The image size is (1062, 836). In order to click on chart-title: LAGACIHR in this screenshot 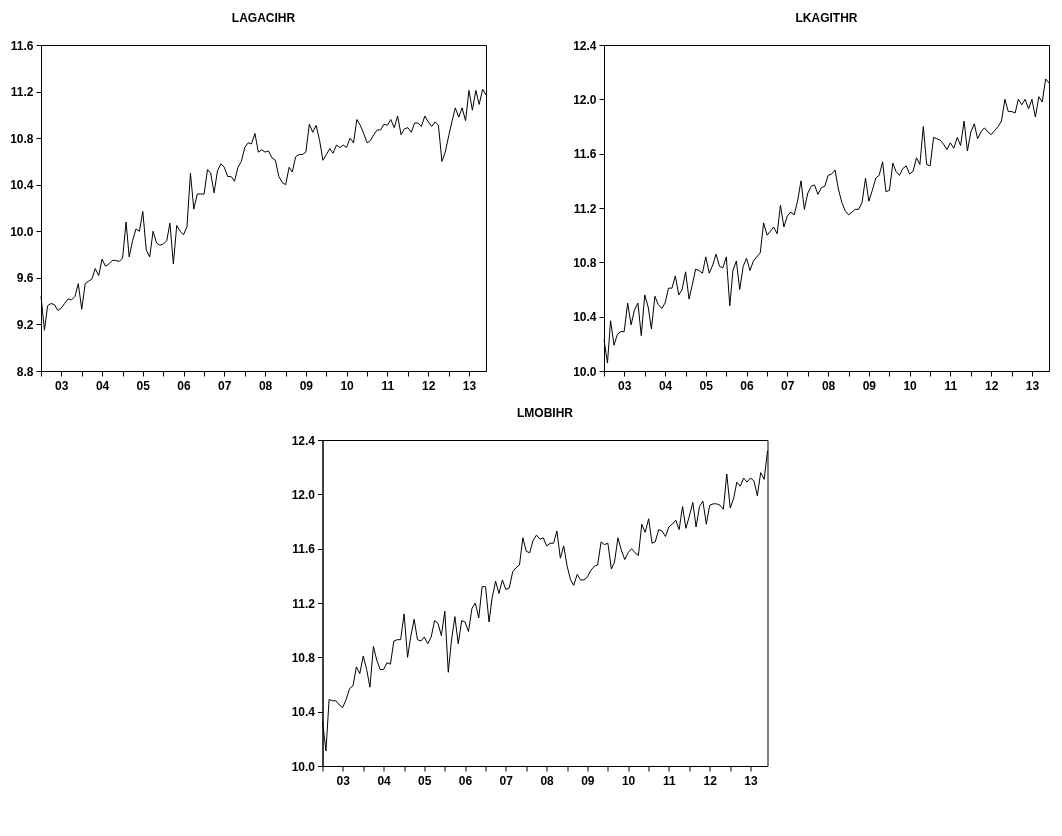, I will do `click(263, 18)`.